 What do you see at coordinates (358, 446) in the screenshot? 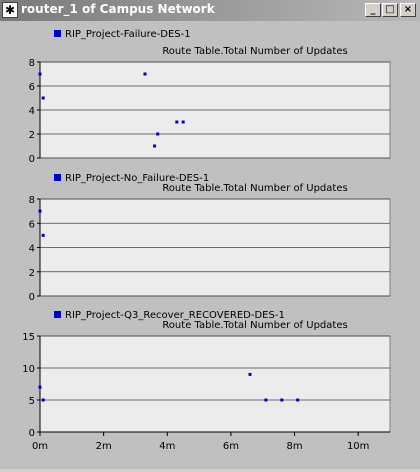
I see `x-tick-label: 10m` at bounding box center [358, 446].